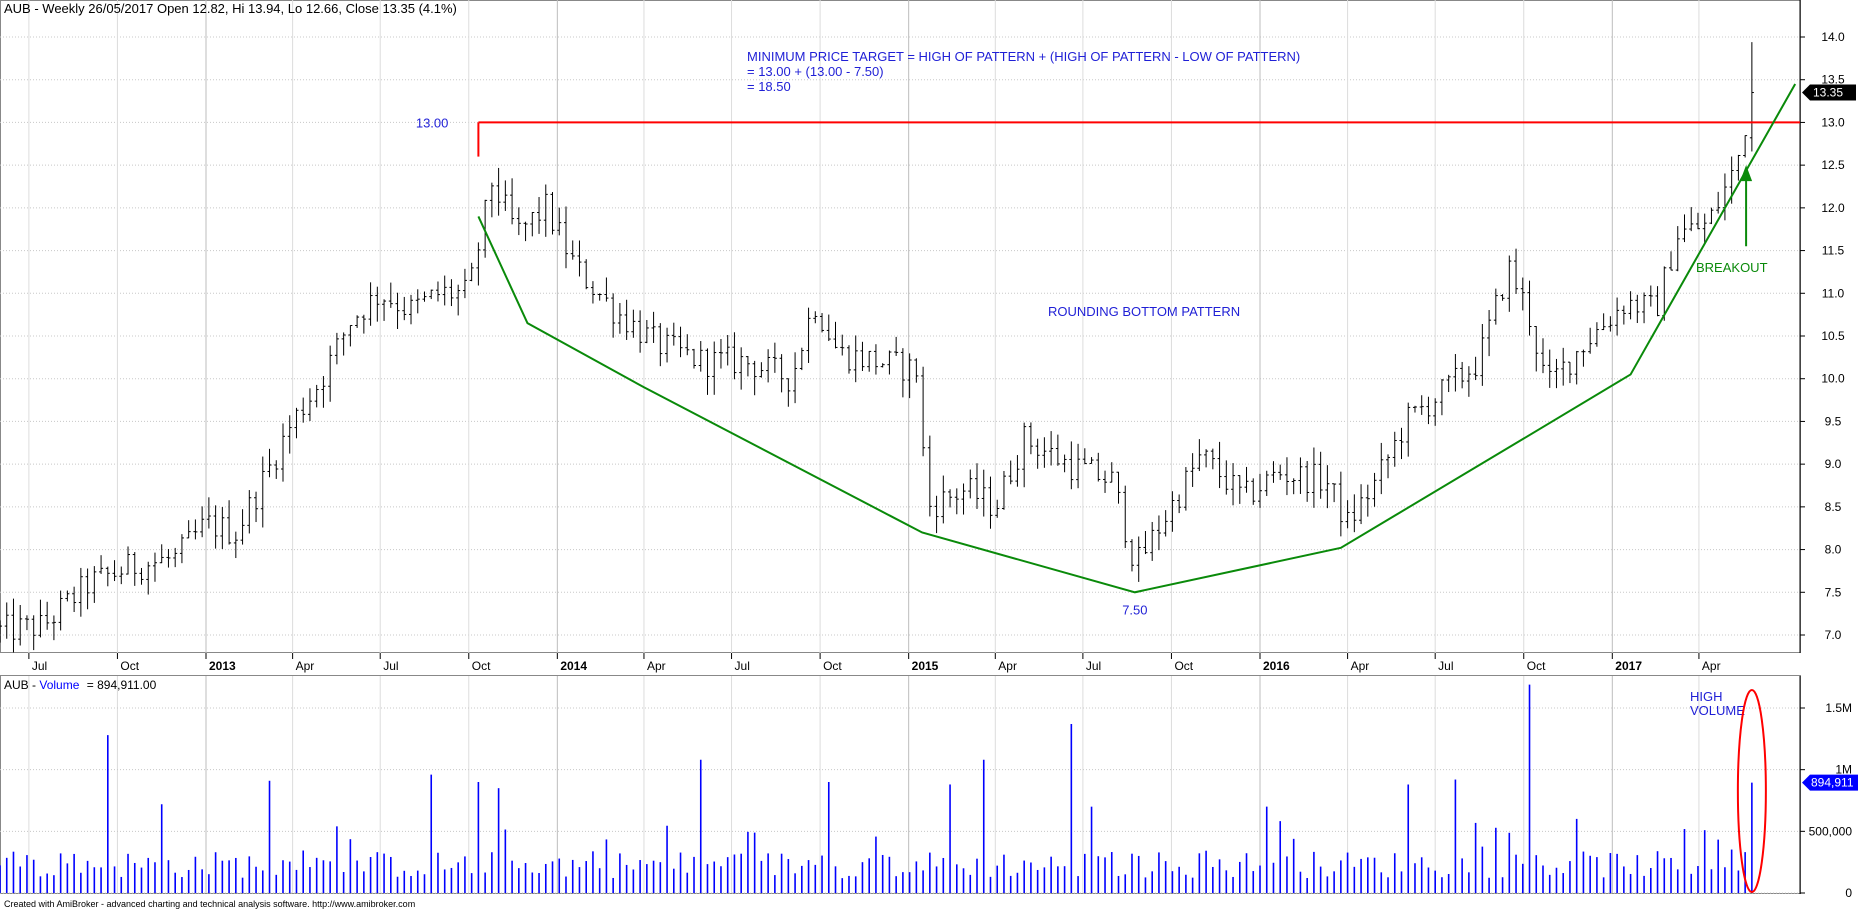  I want to click on price-tick-label: 12.5, so click(1833, 165).